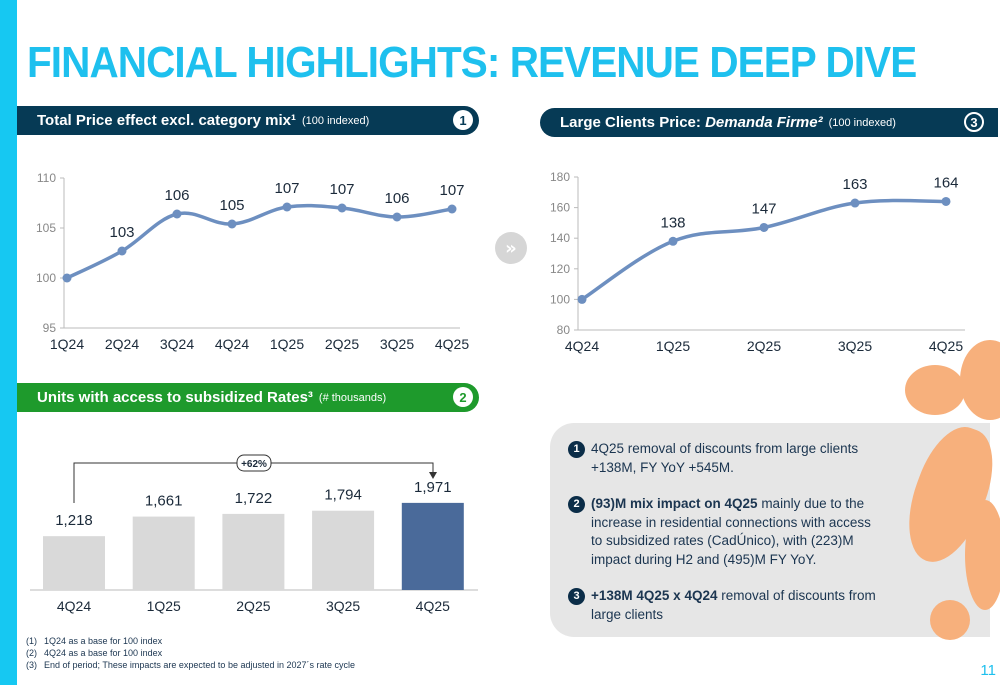 The height and width of the screenshot is (685, 1000). Describe the element at coordinates (46, 178) in the screenshot. I see `y-tick-label: 110` at that location.